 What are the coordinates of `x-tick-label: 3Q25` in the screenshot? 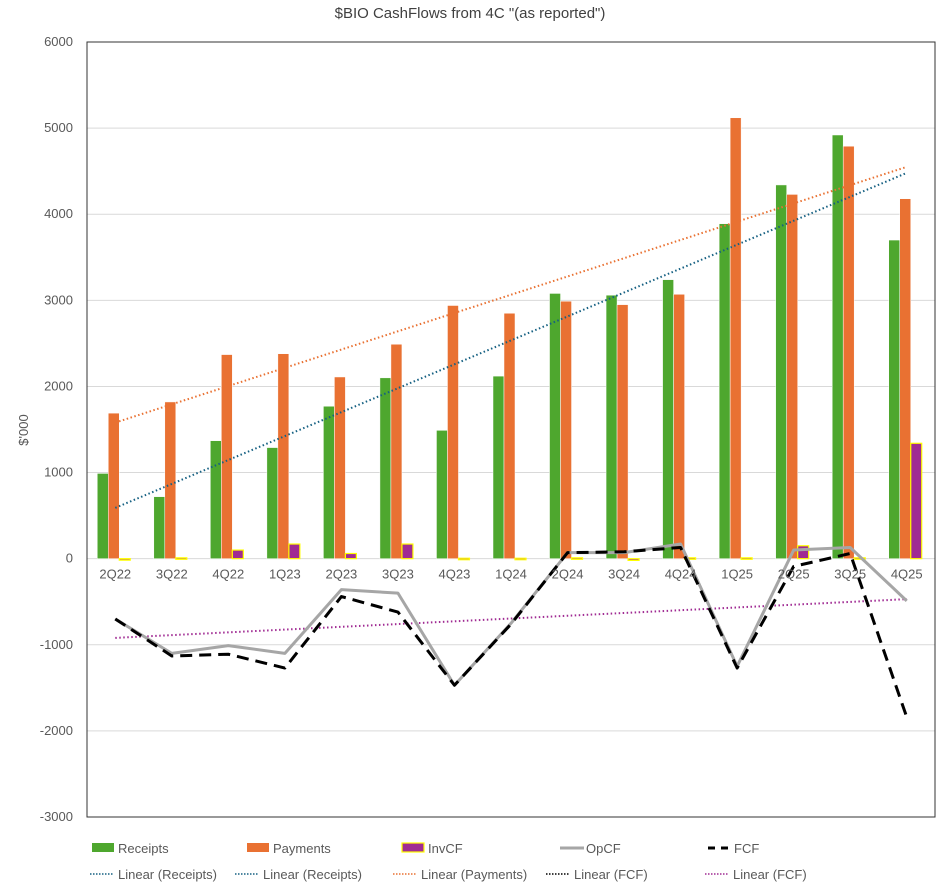 It's located at (850, 574).